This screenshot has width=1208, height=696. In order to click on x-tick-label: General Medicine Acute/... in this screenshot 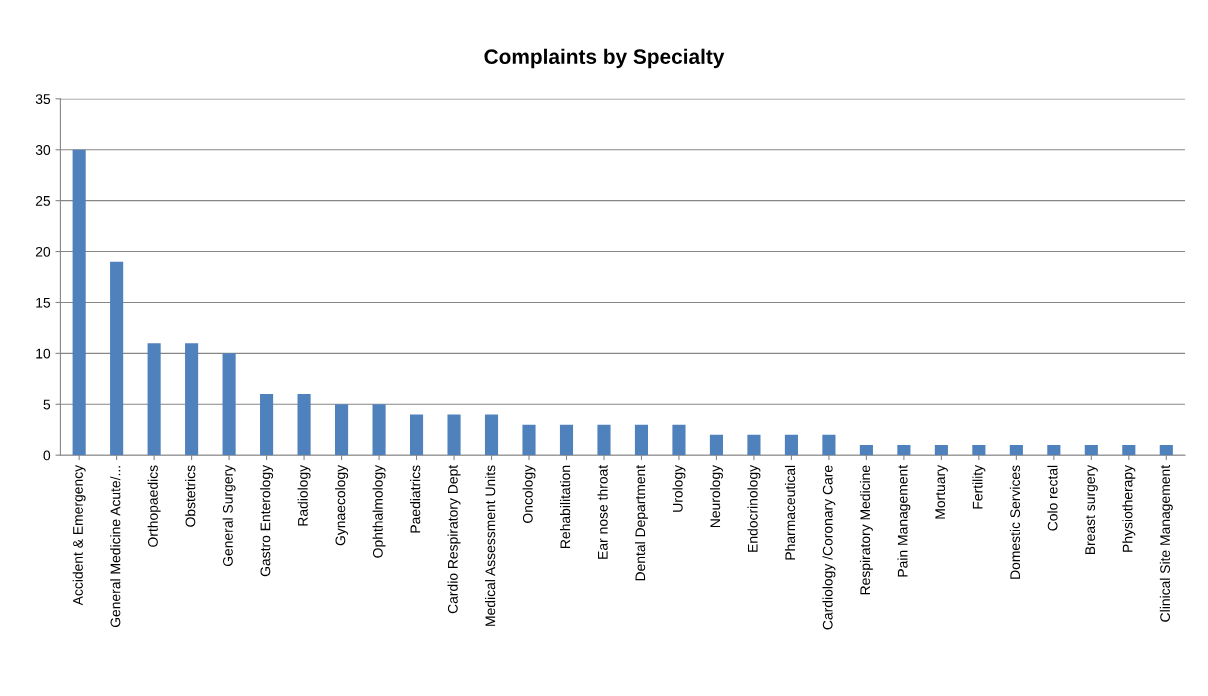, I will do `click(115, 547)`.